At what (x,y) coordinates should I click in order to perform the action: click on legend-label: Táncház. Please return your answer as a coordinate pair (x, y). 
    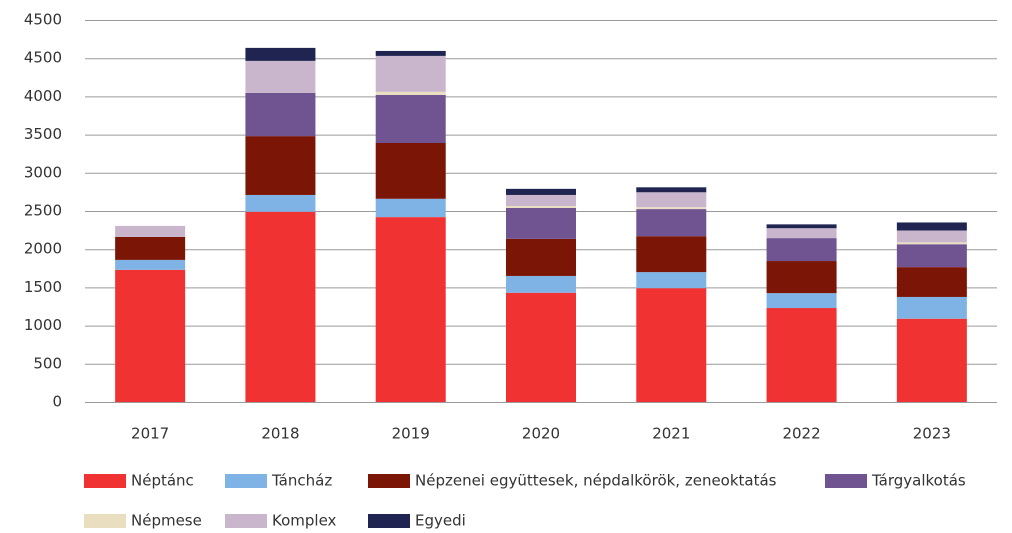
    Looking at the image, I should click on (301, 481).